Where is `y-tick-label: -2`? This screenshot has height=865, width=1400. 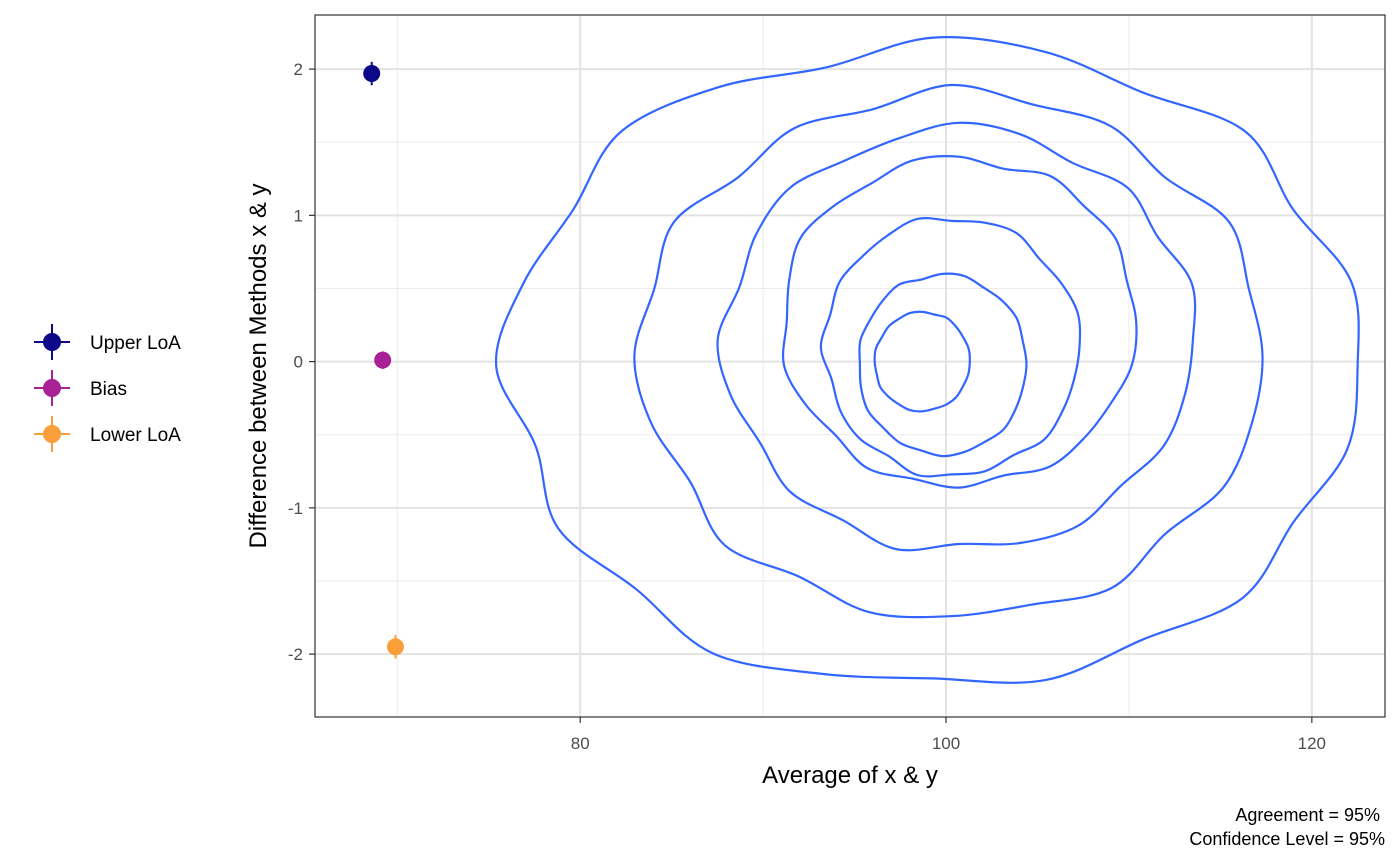
y-tick-label: -2 is located at coordinates (295, 654).